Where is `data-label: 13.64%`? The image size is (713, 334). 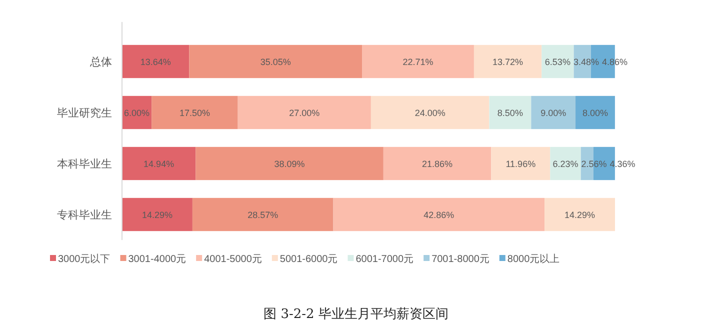 data-label: 13.64% is located at coordinates (155, 62).